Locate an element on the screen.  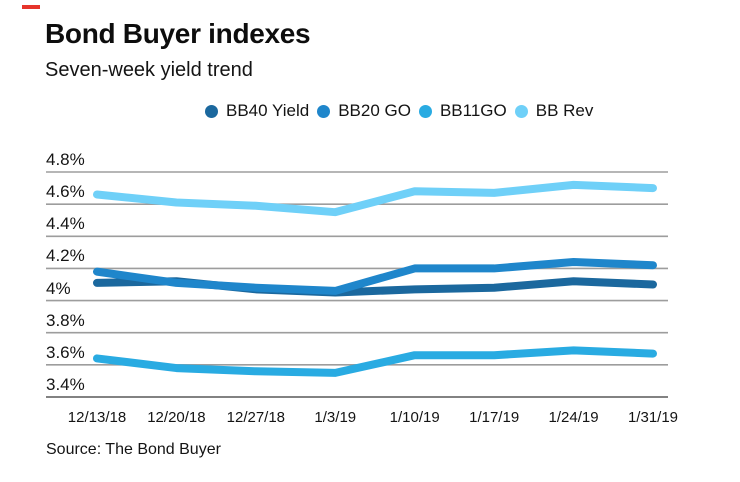
legend-label: BB11GO is located at coordinates (473, 110).